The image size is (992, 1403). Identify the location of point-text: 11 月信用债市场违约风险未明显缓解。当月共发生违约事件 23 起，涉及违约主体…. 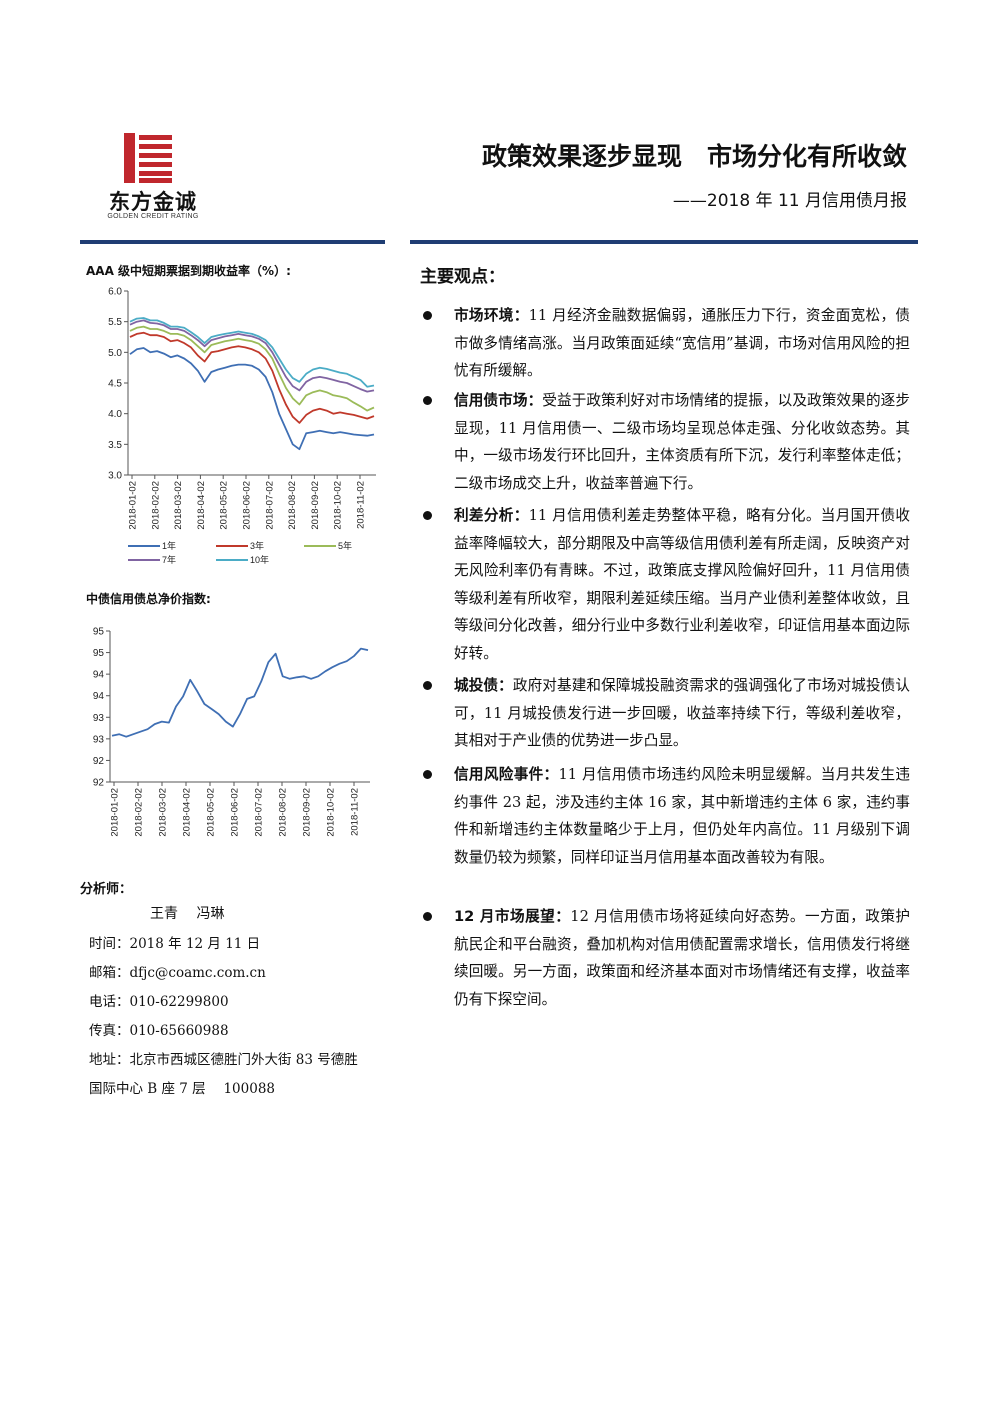
(682, 816).